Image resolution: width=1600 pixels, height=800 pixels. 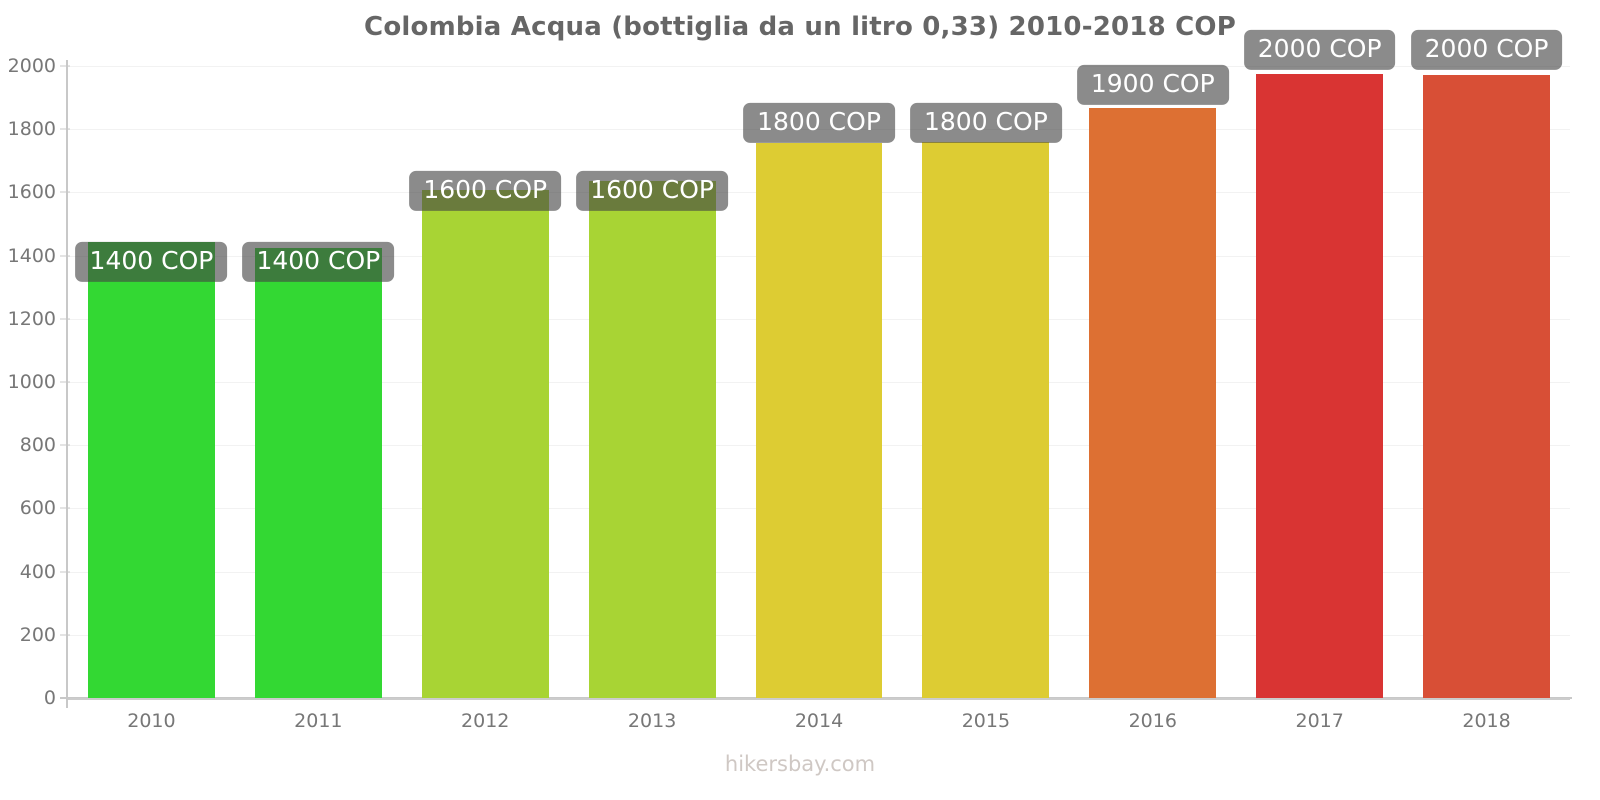 I want to click on bar-2013, so click(x=652, y=439).